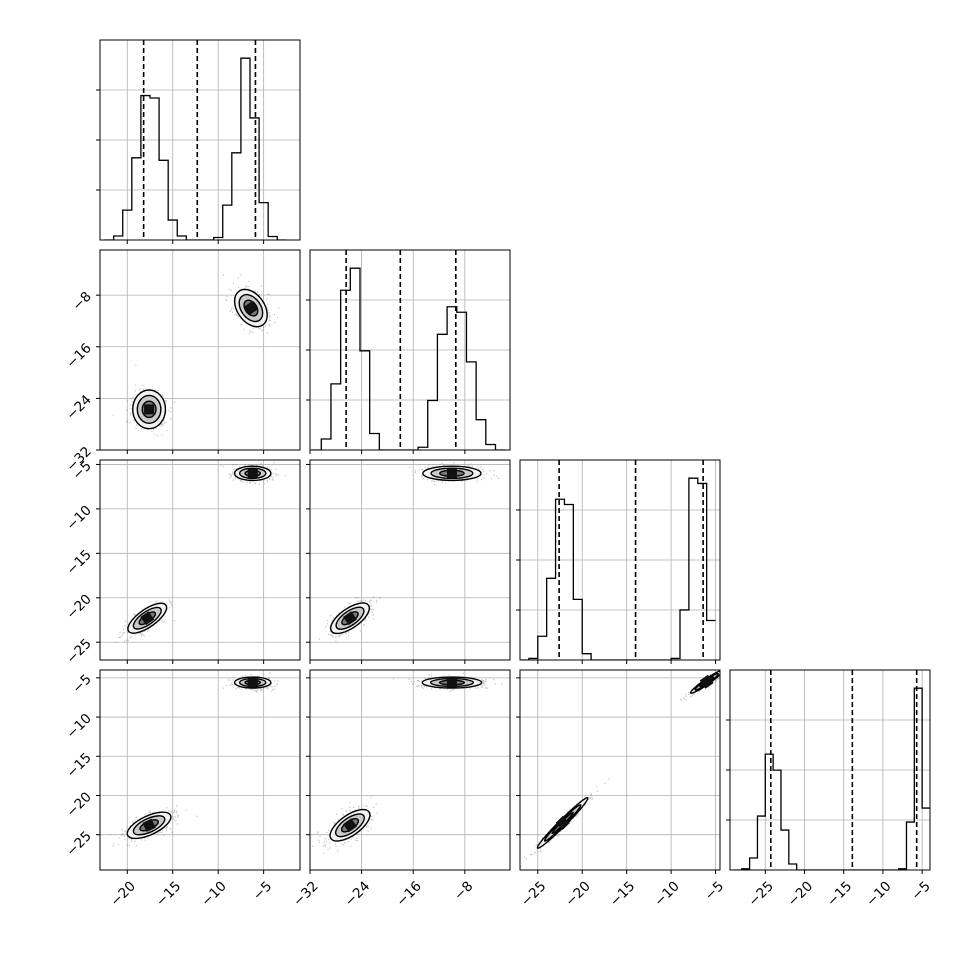 The width and height of the screenshot is (970, 970). I want to click on scatter-panel-3-1: −32 −24 −16 −8, so click(400, 789).